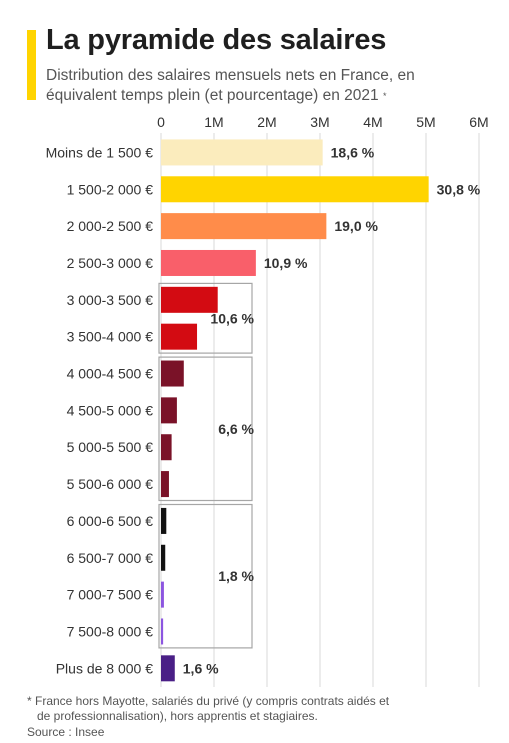 The width and height of the screenshot is (509, 743). What do you see at coordinates (319, 122) in the screenshot?
I see `x-tick-label: 3M` at bounding box center [319, 122].